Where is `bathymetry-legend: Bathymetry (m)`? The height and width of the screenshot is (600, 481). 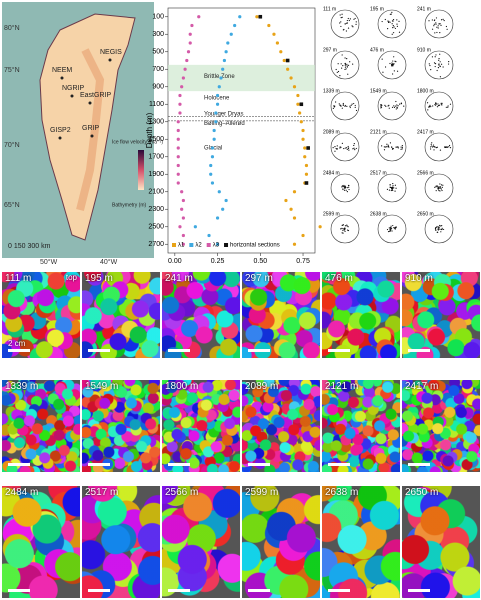
bathymetry-legend: Bathymetry (m) is located at coordinates (129, 205).